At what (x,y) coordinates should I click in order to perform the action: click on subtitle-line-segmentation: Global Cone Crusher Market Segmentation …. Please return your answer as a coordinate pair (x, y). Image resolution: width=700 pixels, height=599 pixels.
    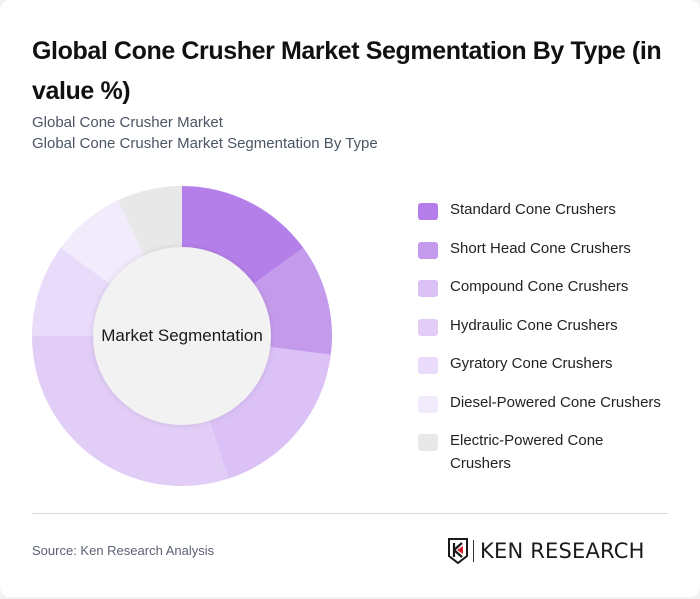
    Looking at the image, I should click on (205, 143).